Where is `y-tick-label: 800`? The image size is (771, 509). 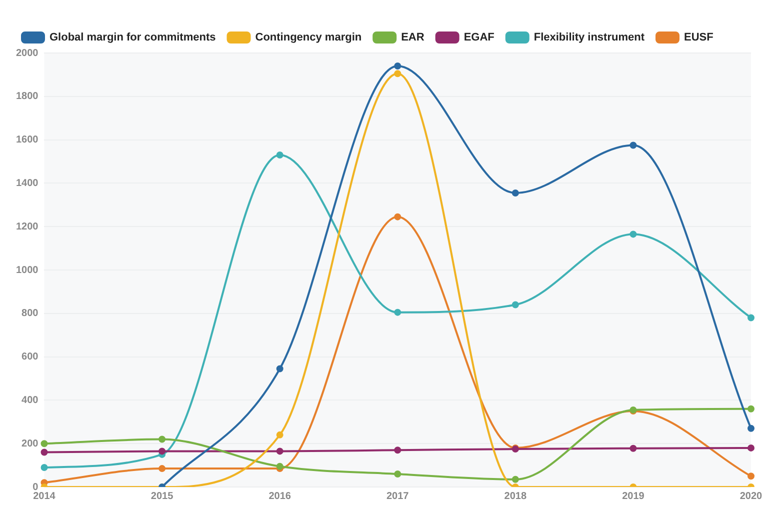
y-tick-label: 800 is located at coordinates (30, 314).